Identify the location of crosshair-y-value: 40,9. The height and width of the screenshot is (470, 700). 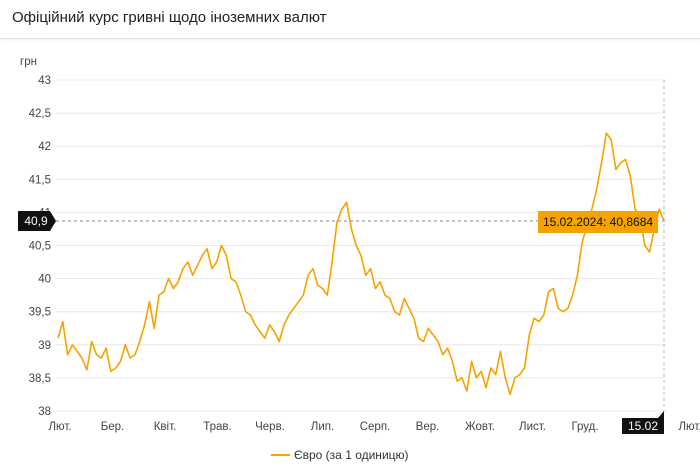
(36, 221).